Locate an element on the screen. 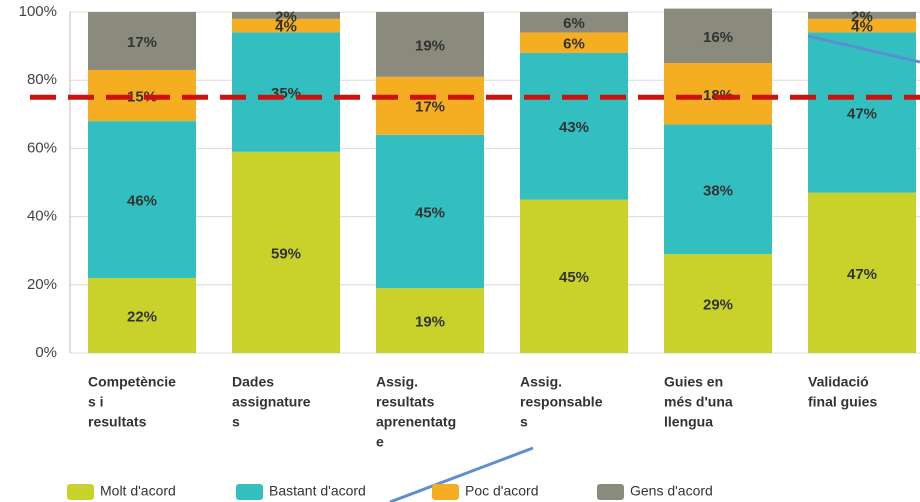 The image size is (920, 502). x-tick-label: assignature is located at coordinates (271, 402).